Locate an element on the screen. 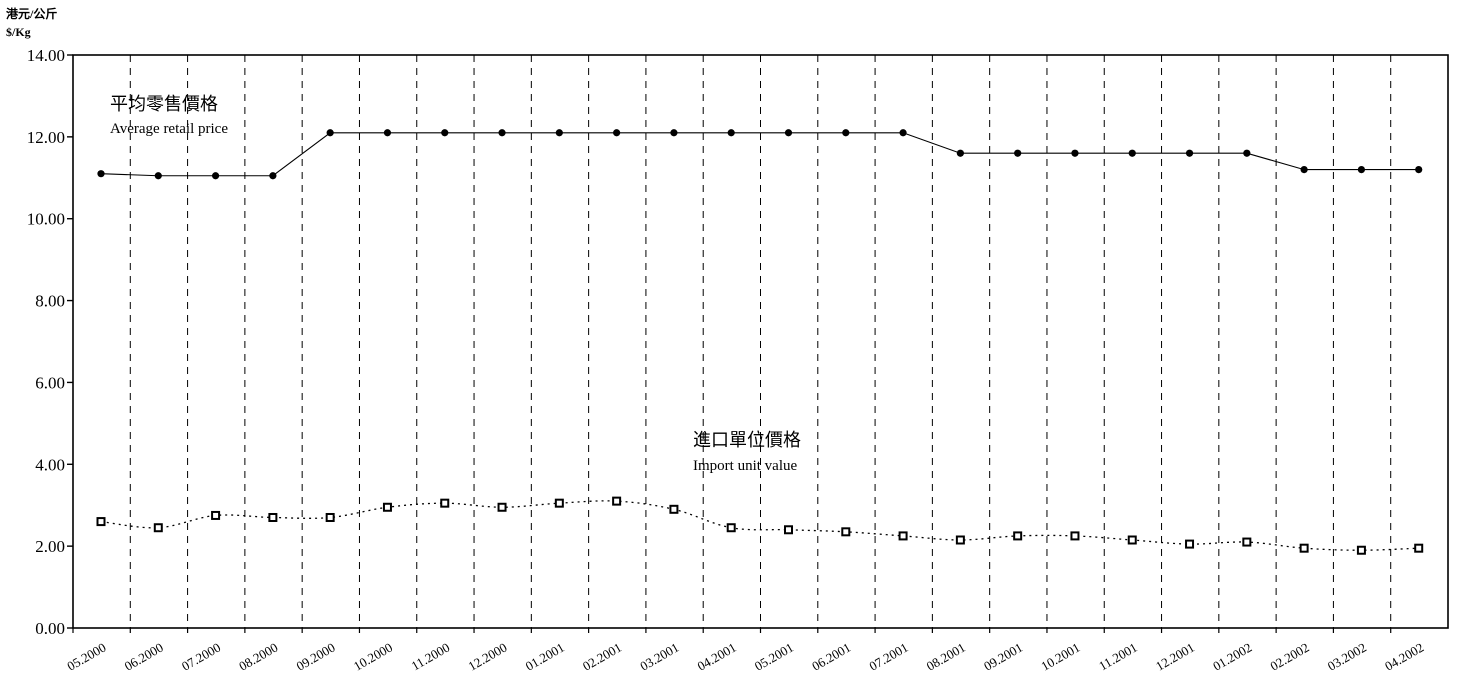 The width and height of the screenshot is (1468, 698). y-axis-ticks: 0.00 2.00 4.00 6.00 8.00 10.00 12.00 14.00 is located at coordinates (50, 342).